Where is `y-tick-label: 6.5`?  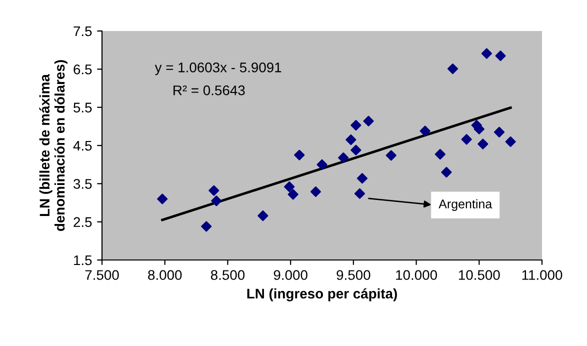 y-tick-label: 6.5 is located at coordinates (83, 69).